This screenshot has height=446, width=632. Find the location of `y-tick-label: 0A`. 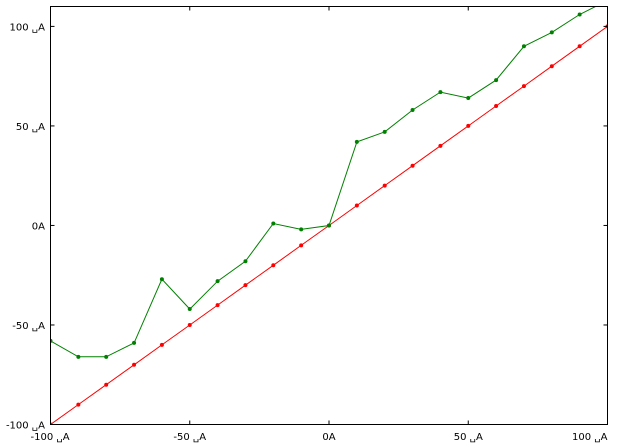

y-tick-label: 0A is located at coordinates (38, 226).